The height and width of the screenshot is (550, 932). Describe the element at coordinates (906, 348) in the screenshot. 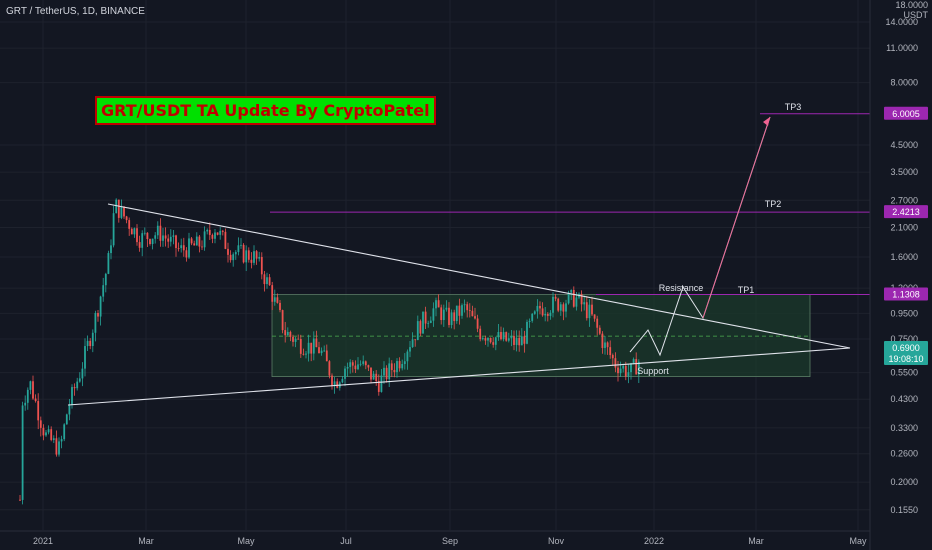

I see `price-tag-label: 0.6900` at that location.